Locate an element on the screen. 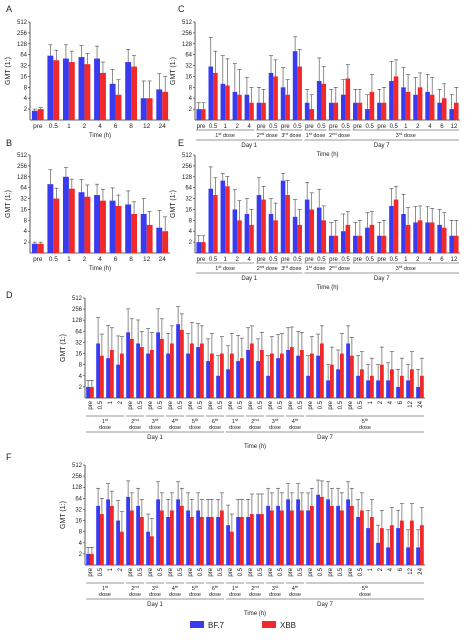  group-label: 2nd is located at coordinates (255, 421).